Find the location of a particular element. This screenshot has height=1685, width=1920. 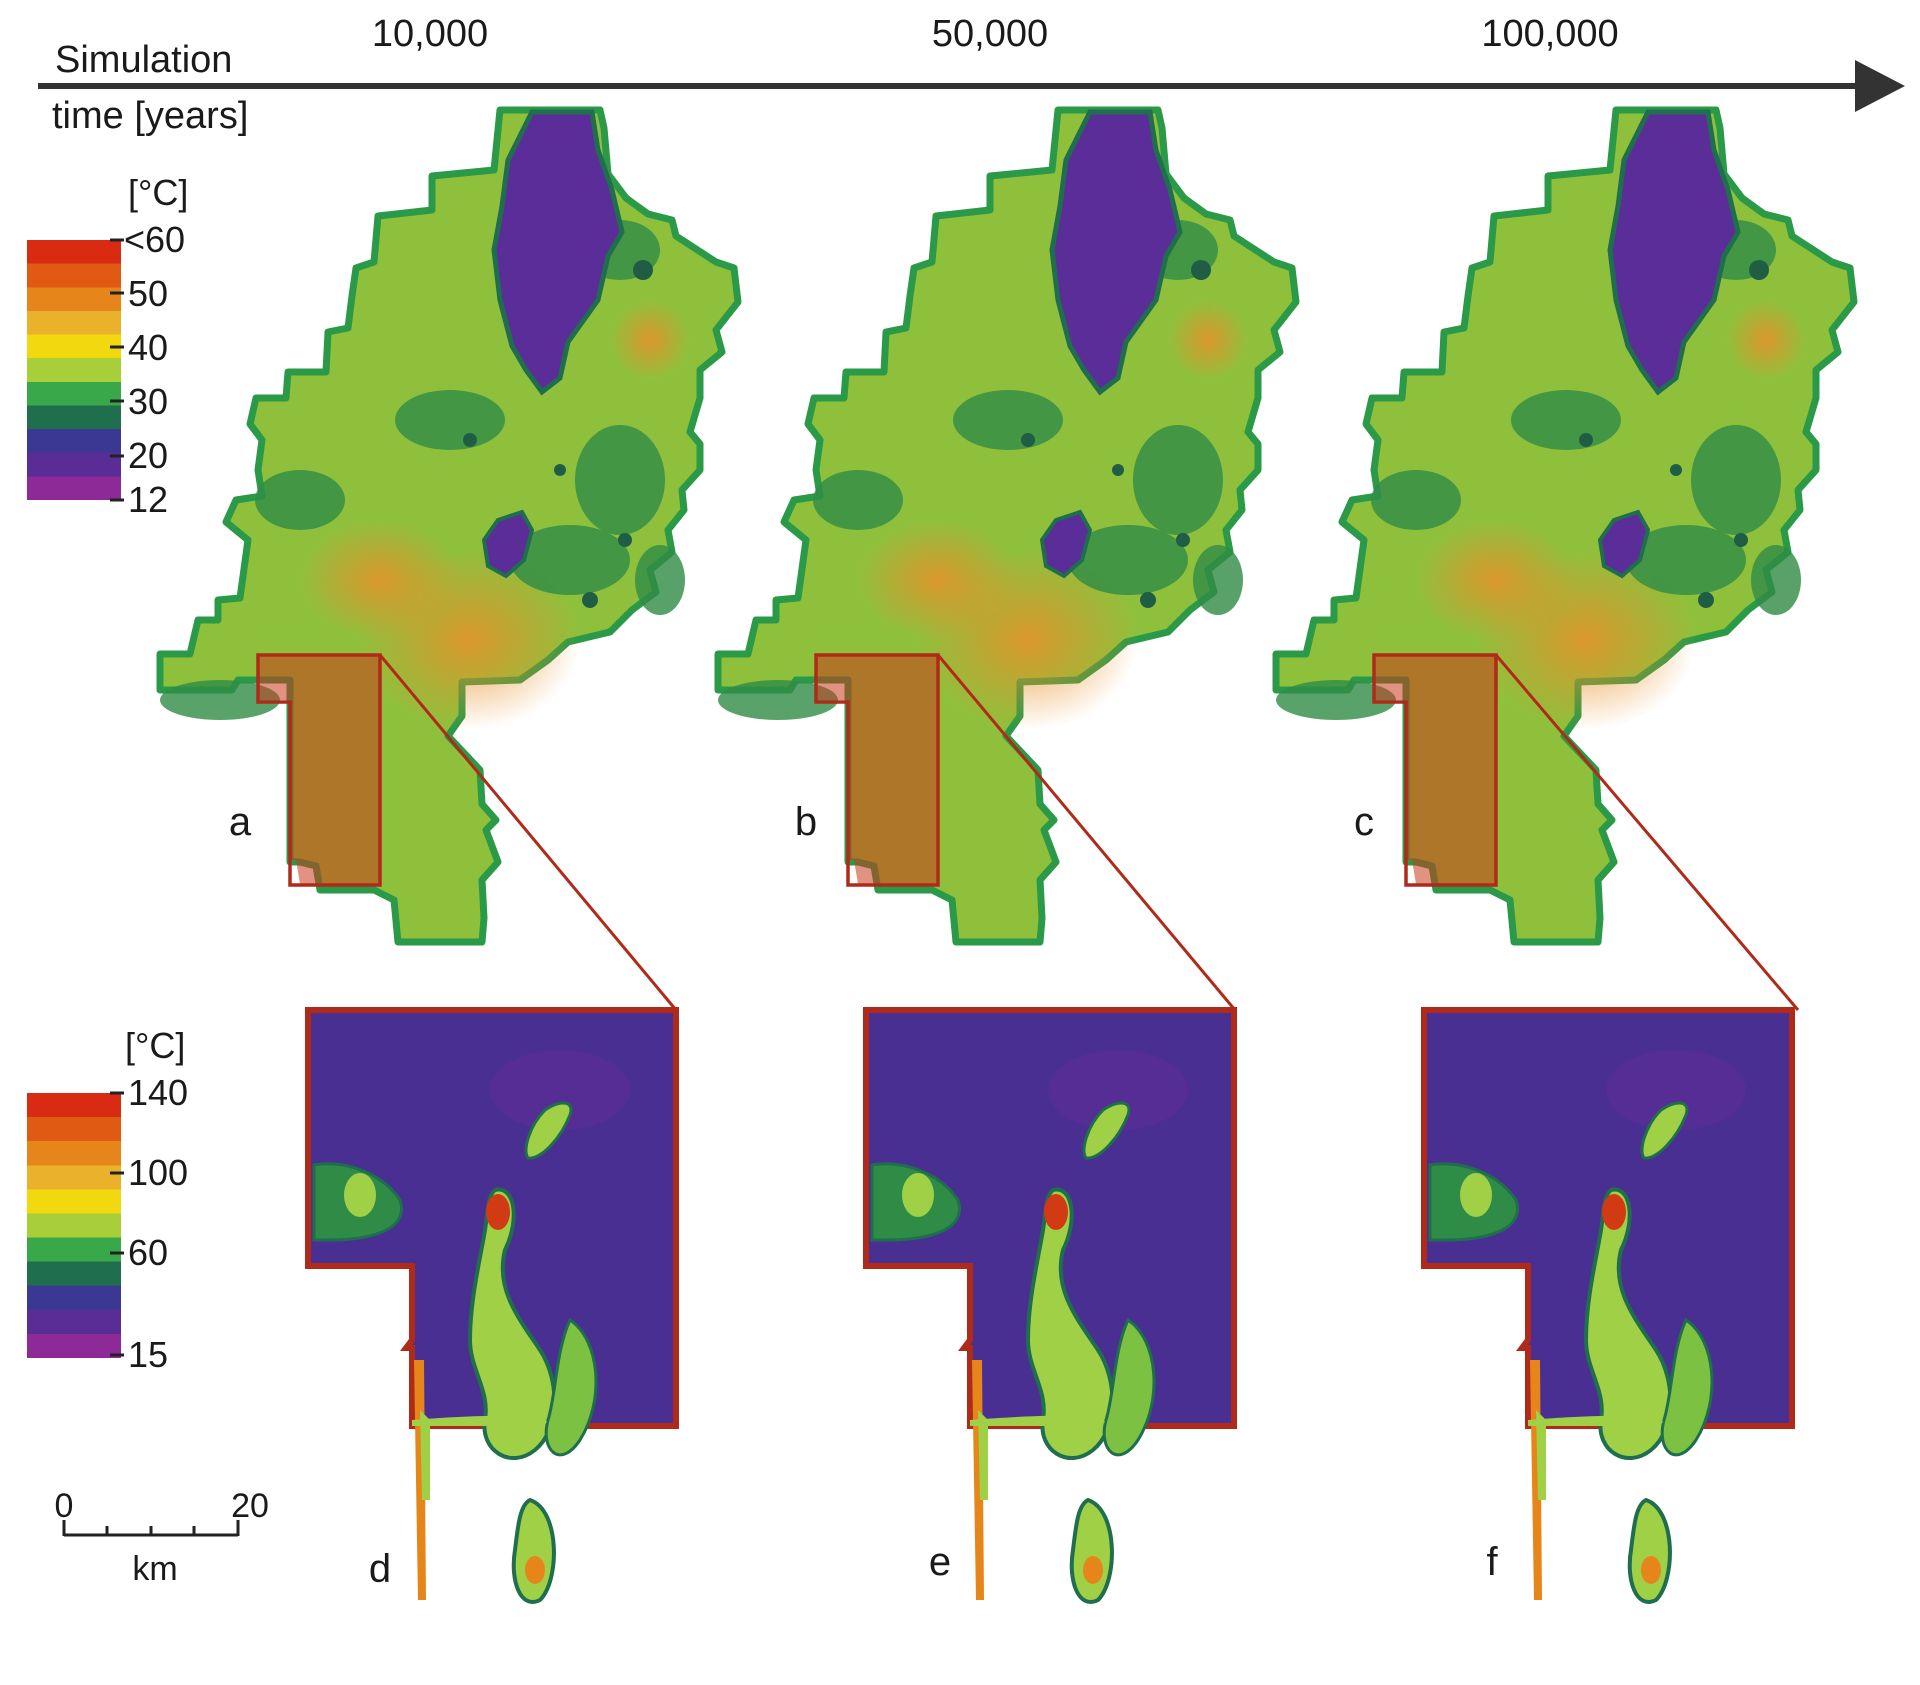

panel-letter-f: f is located at coordinates (1492, 1562).